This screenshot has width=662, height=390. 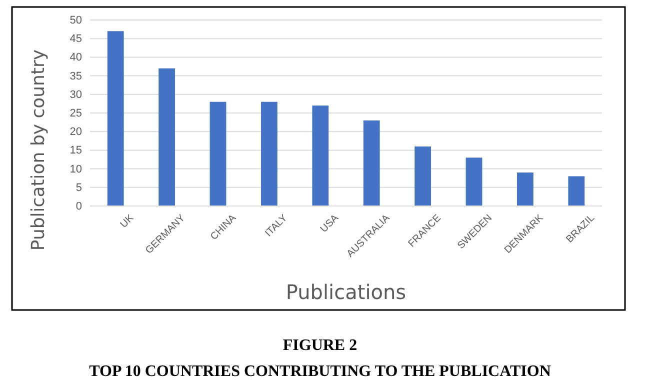 What do you see at coordinates (127, 221) in the screenshot?
I see `x-tick-label: UK` at bounding box center [127, 221].